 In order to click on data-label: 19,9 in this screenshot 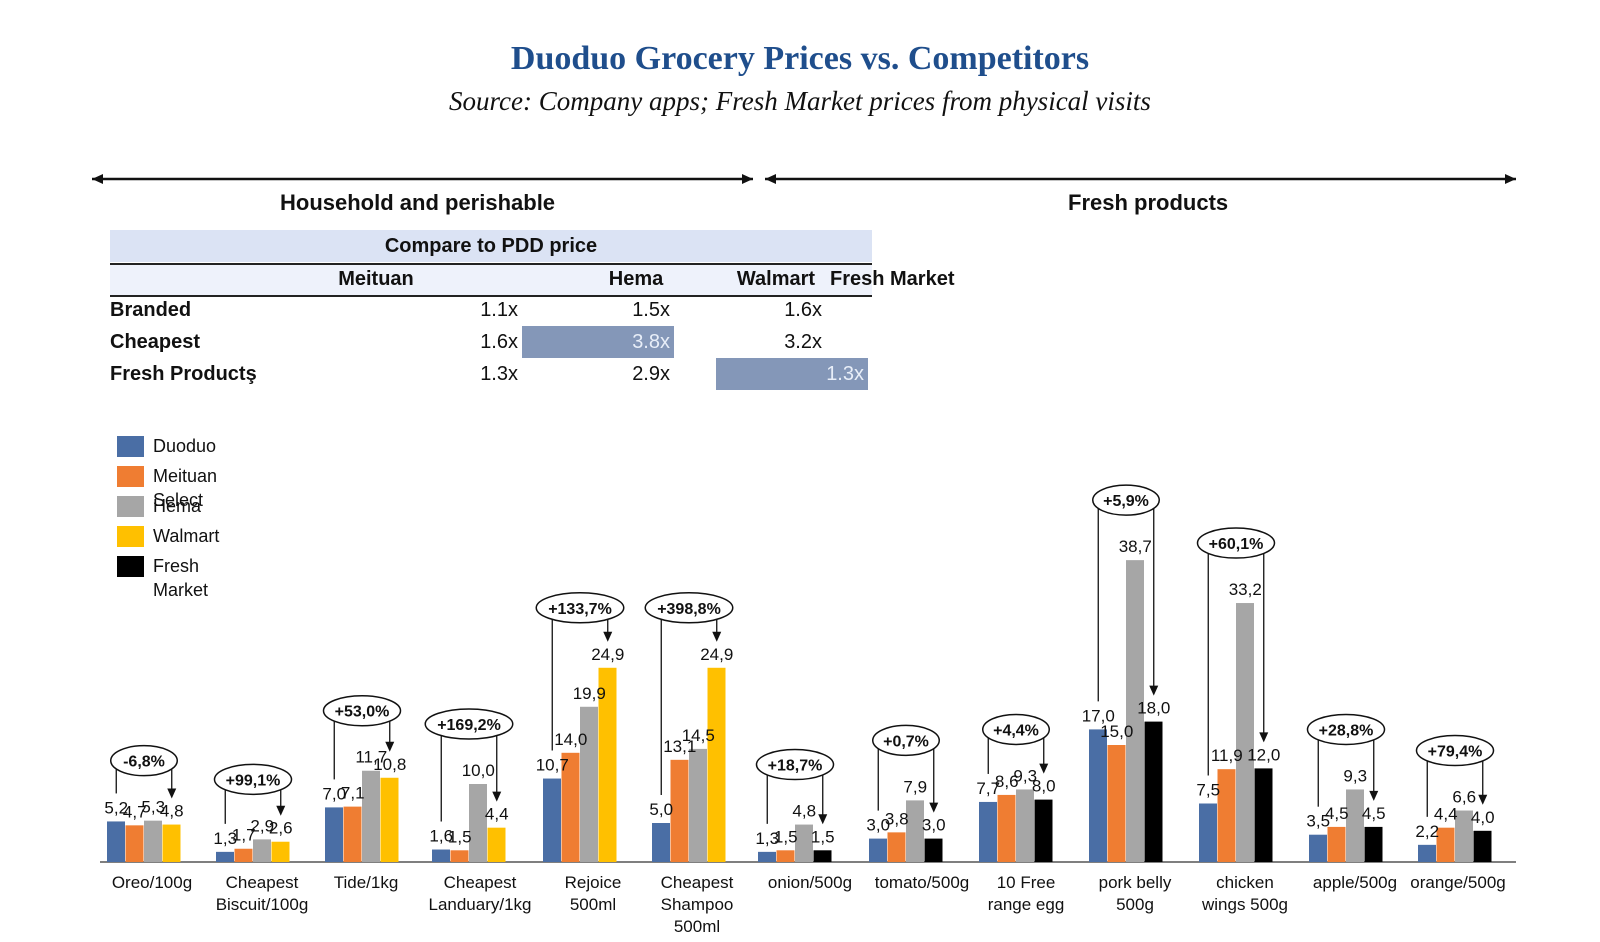, I will do `click(589, 693)`.